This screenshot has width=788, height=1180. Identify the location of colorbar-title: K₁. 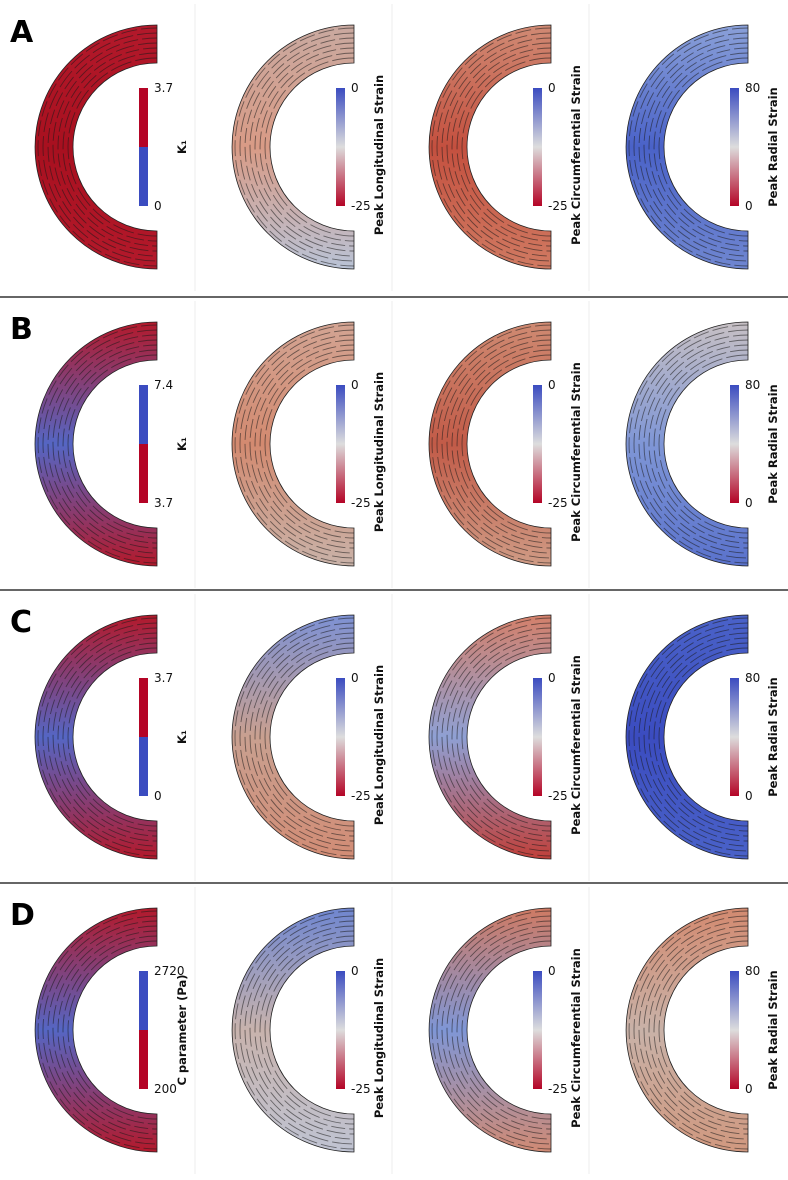
(182, 147).